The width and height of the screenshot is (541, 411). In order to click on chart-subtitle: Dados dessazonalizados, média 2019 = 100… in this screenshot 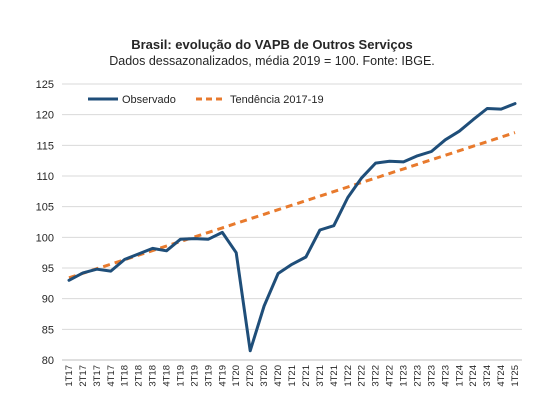, I will do `click(272, 61)`.